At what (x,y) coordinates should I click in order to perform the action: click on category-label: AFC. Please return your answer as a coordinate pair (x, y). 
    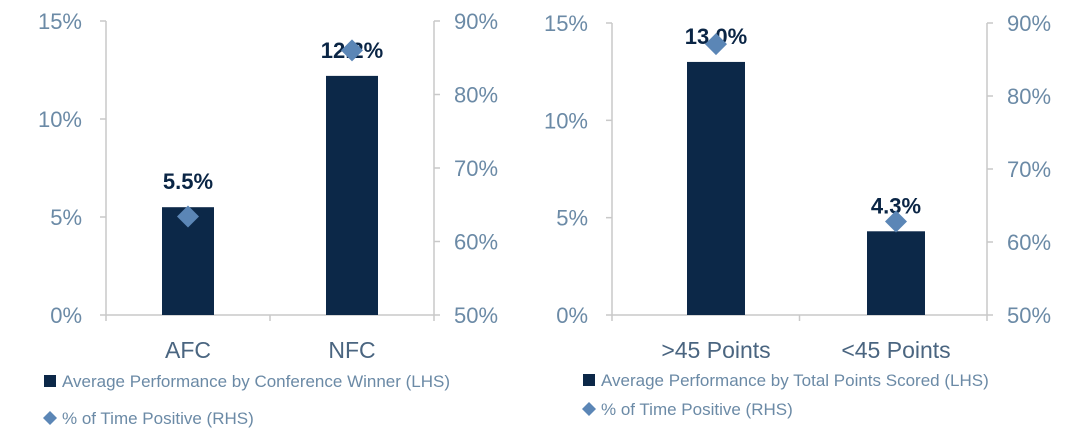
    Looking at the image, I should click on (188, 350).